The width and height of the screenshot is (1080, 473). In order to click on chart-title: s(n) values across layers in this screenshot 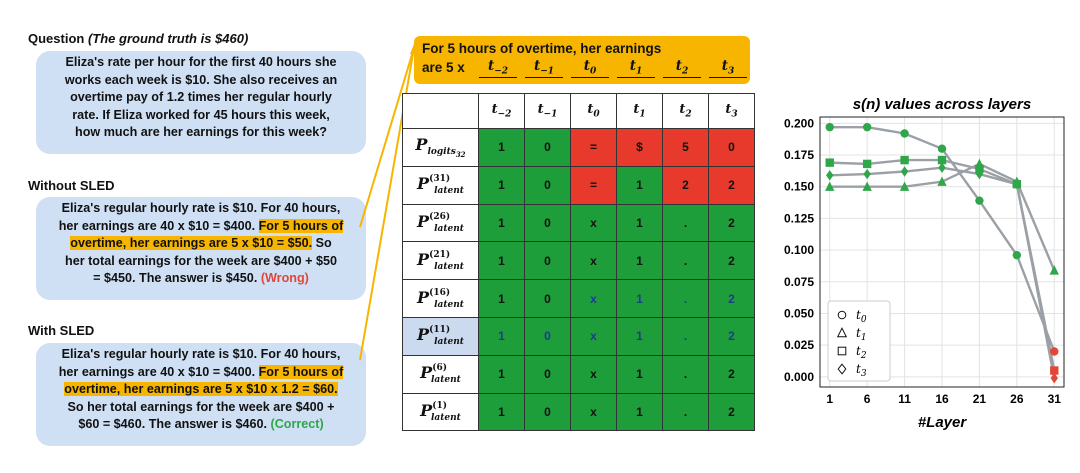, I will do `click(942, 104)`.